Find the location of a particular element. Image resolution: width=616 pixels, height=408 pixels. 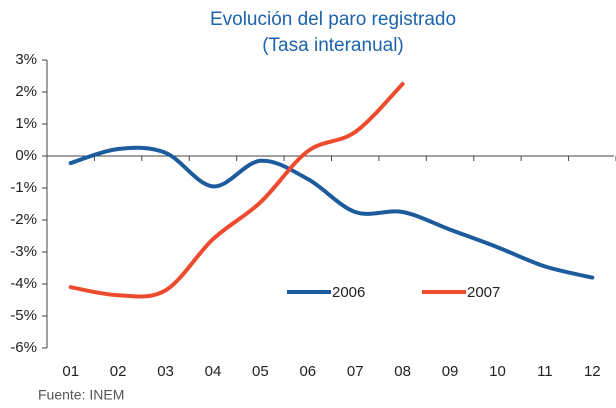

x-tick-label: 11 is located at coordinates (545, 371).